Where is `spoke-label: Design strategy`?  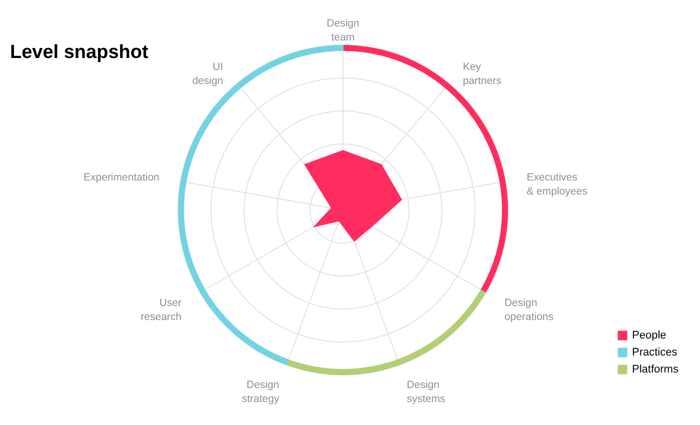
spoke-label: Design strategy is located at coordinates (261, 392).